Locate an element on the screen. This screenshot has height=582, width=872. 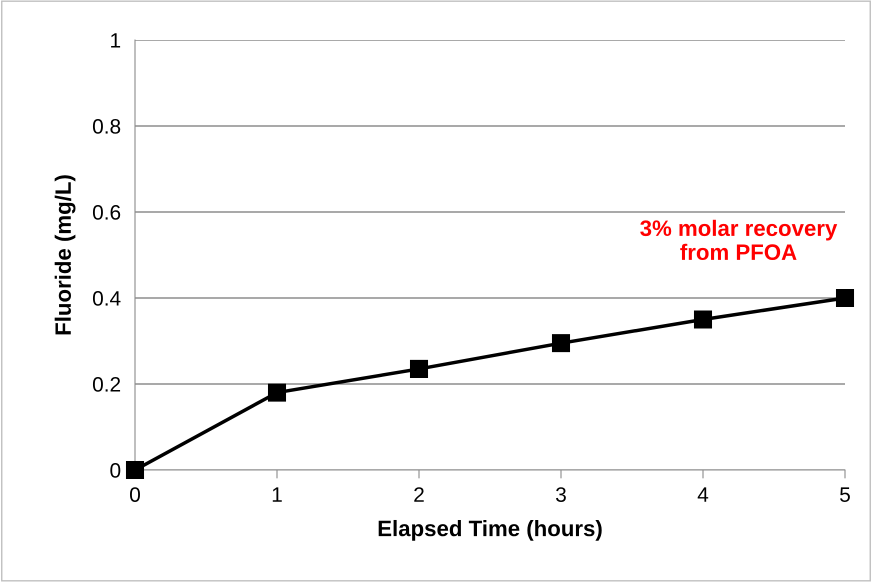
y-tick-label: 0.4 is located at coordinates (106, 298).